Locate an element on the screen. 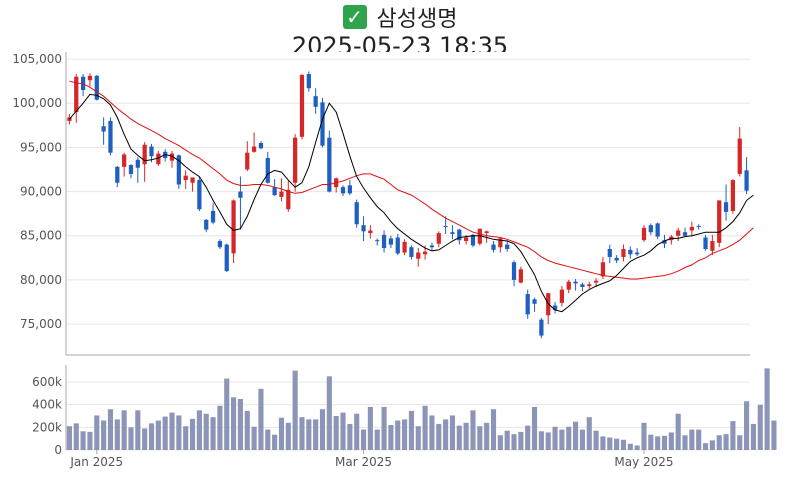  price-tick-label: 100,000 is located at coordinates (37, 103).